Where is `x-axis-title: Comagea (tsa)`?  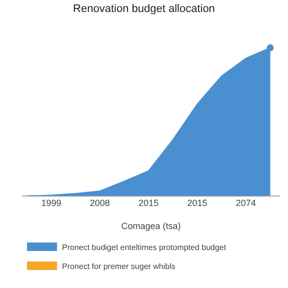
x-axis-title: Comagea (tsa) is located at coordinates (151, 225).